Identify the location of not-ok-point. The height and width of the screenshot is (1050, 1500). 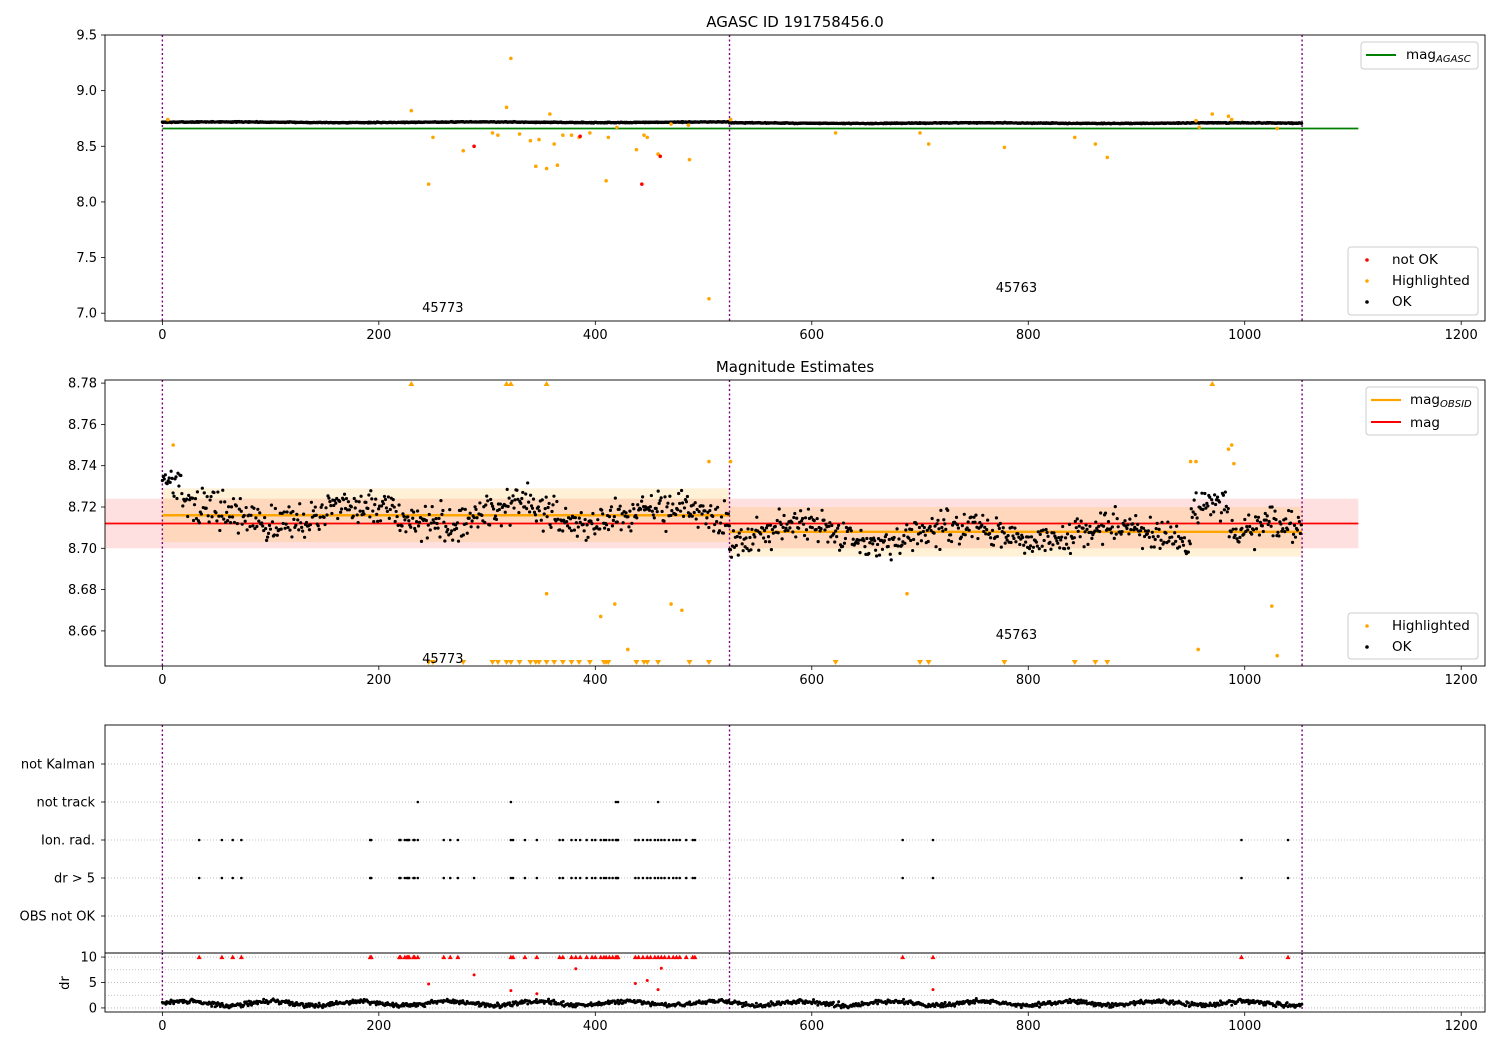
(474, 146).